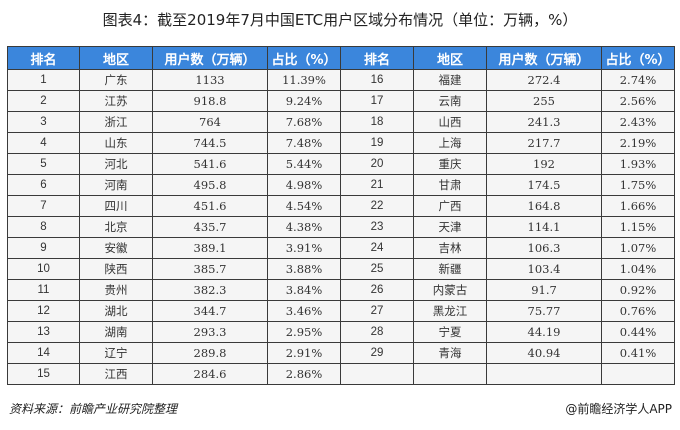  I want to click on cell-share: 3.84%, so click(304, 290).